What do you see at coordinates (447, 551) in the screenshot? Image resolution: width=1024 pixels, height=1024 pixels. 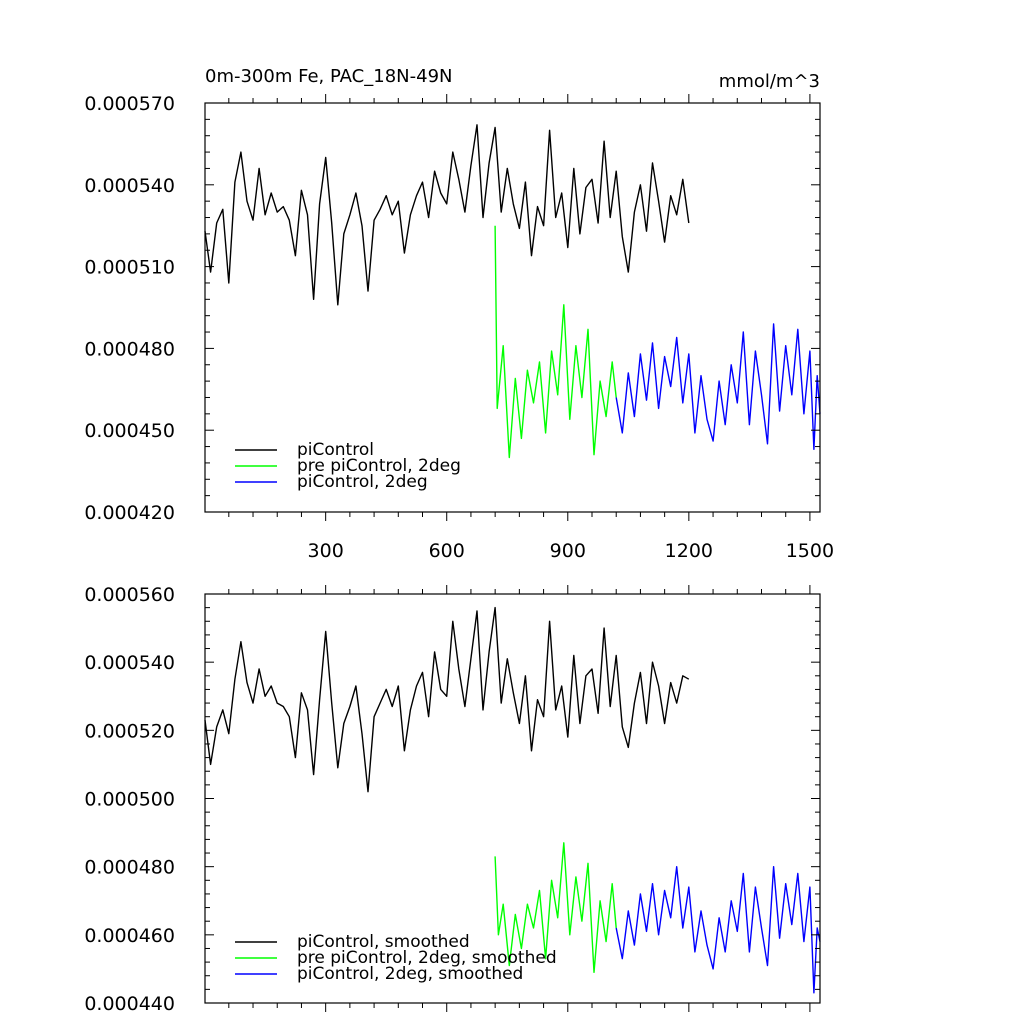 I see `x-tick-label: 600` at bounding box center [447, 551].